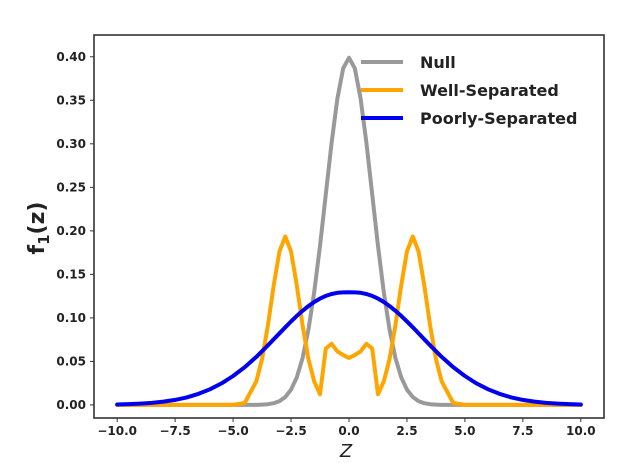  I want to click on y-tick-label: 0.20, so click(71, 231).